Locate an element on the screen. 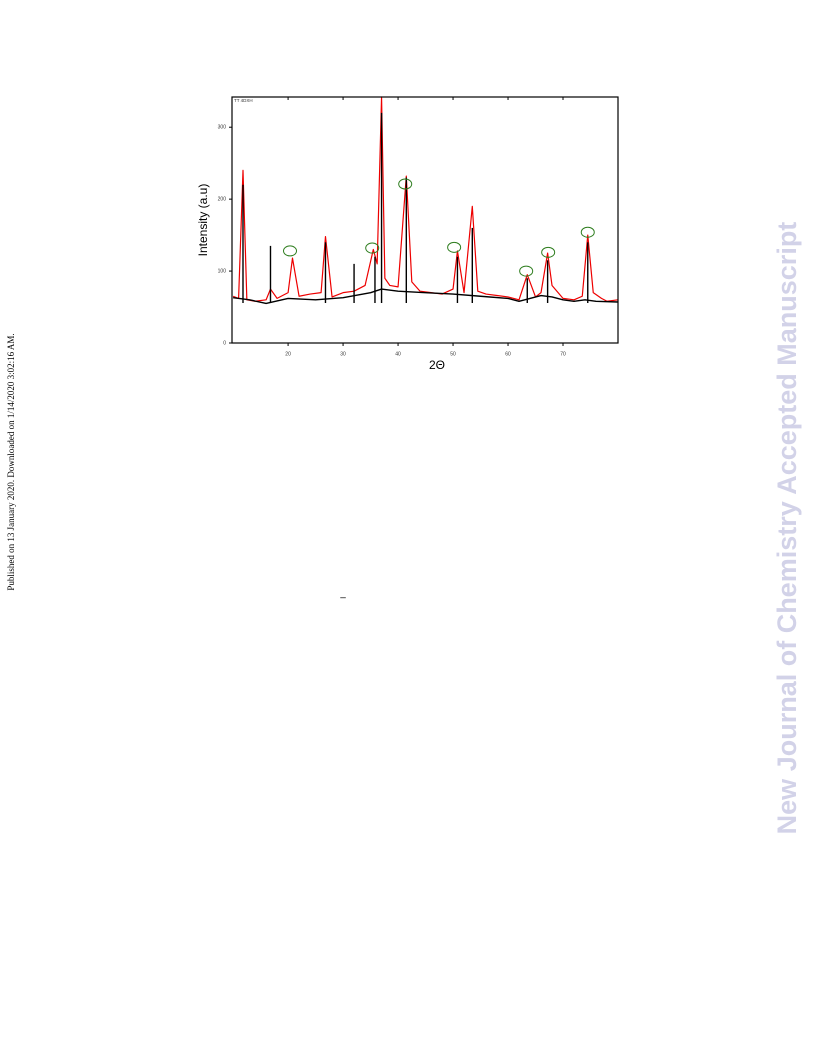 Image resolution: width=816 pixels, height=1056 pixels. plot-frame is located at coordinates (425, 220).